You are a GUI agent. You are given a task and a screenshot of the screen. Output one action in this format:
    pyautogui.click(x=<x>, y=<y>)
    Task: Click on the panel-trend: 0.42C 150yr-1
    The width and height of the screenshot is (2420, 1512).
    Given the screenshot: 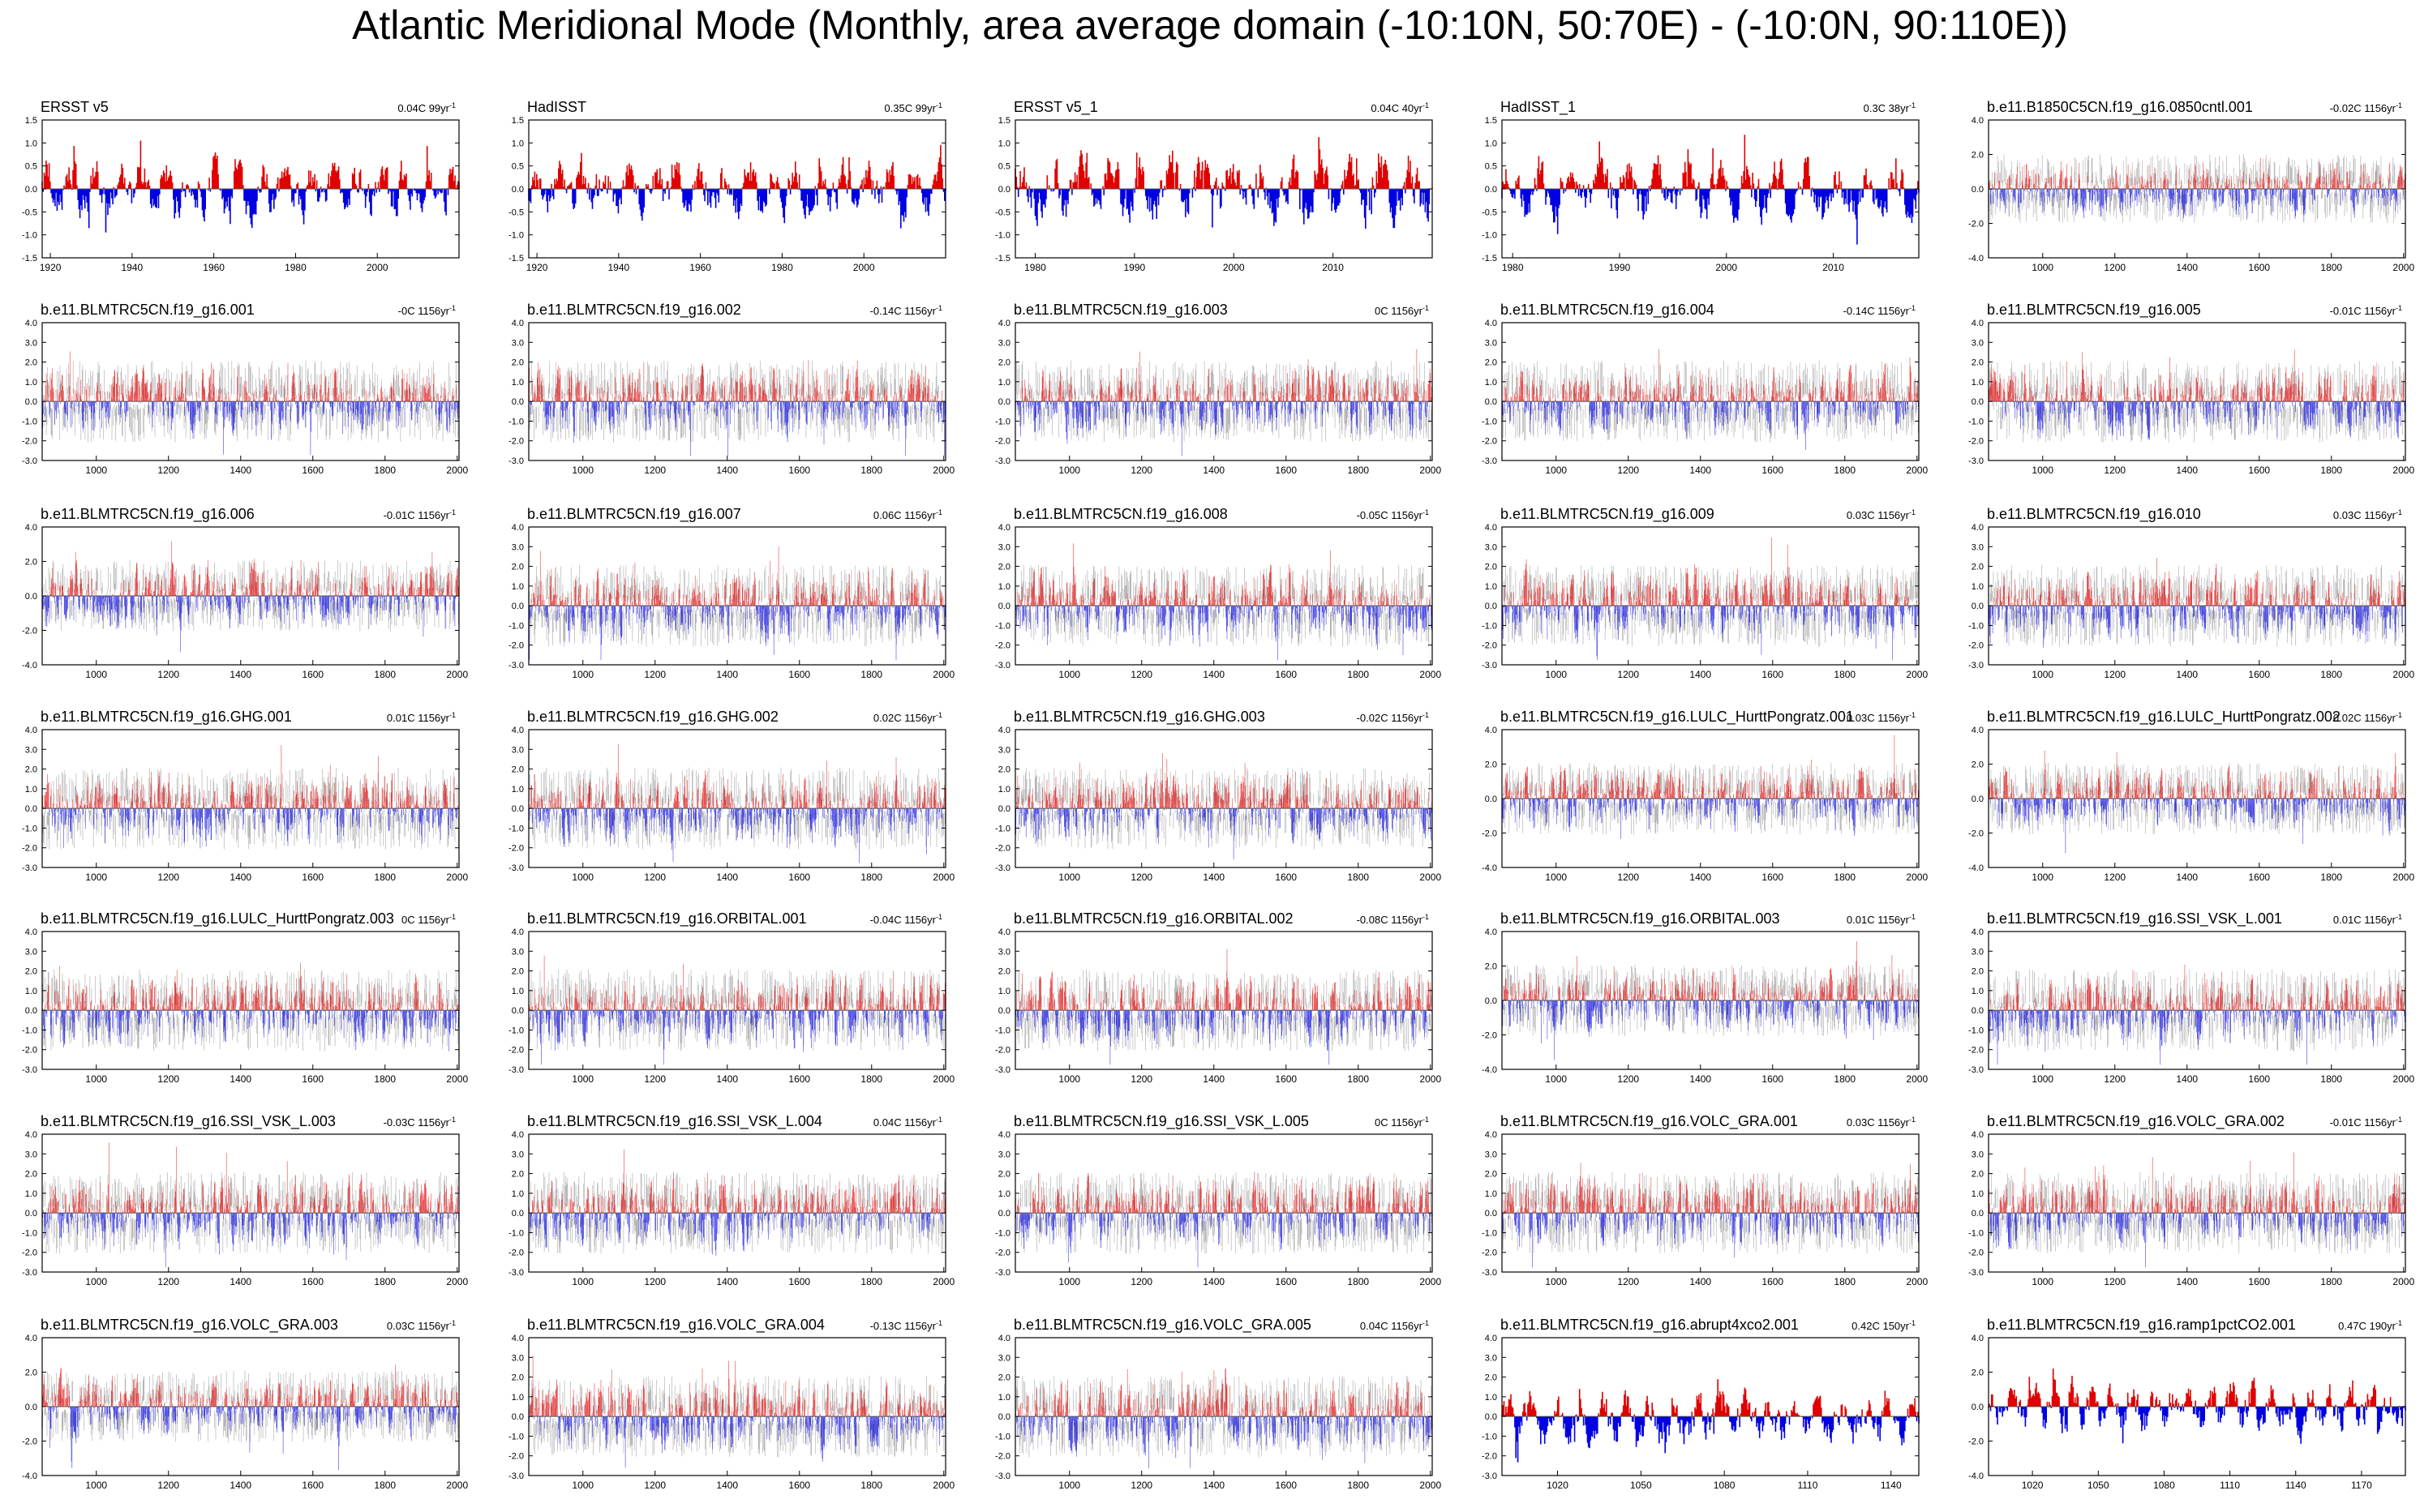 What is the action you would take?
    pyautogui.click(x=1884, y=1325)
    